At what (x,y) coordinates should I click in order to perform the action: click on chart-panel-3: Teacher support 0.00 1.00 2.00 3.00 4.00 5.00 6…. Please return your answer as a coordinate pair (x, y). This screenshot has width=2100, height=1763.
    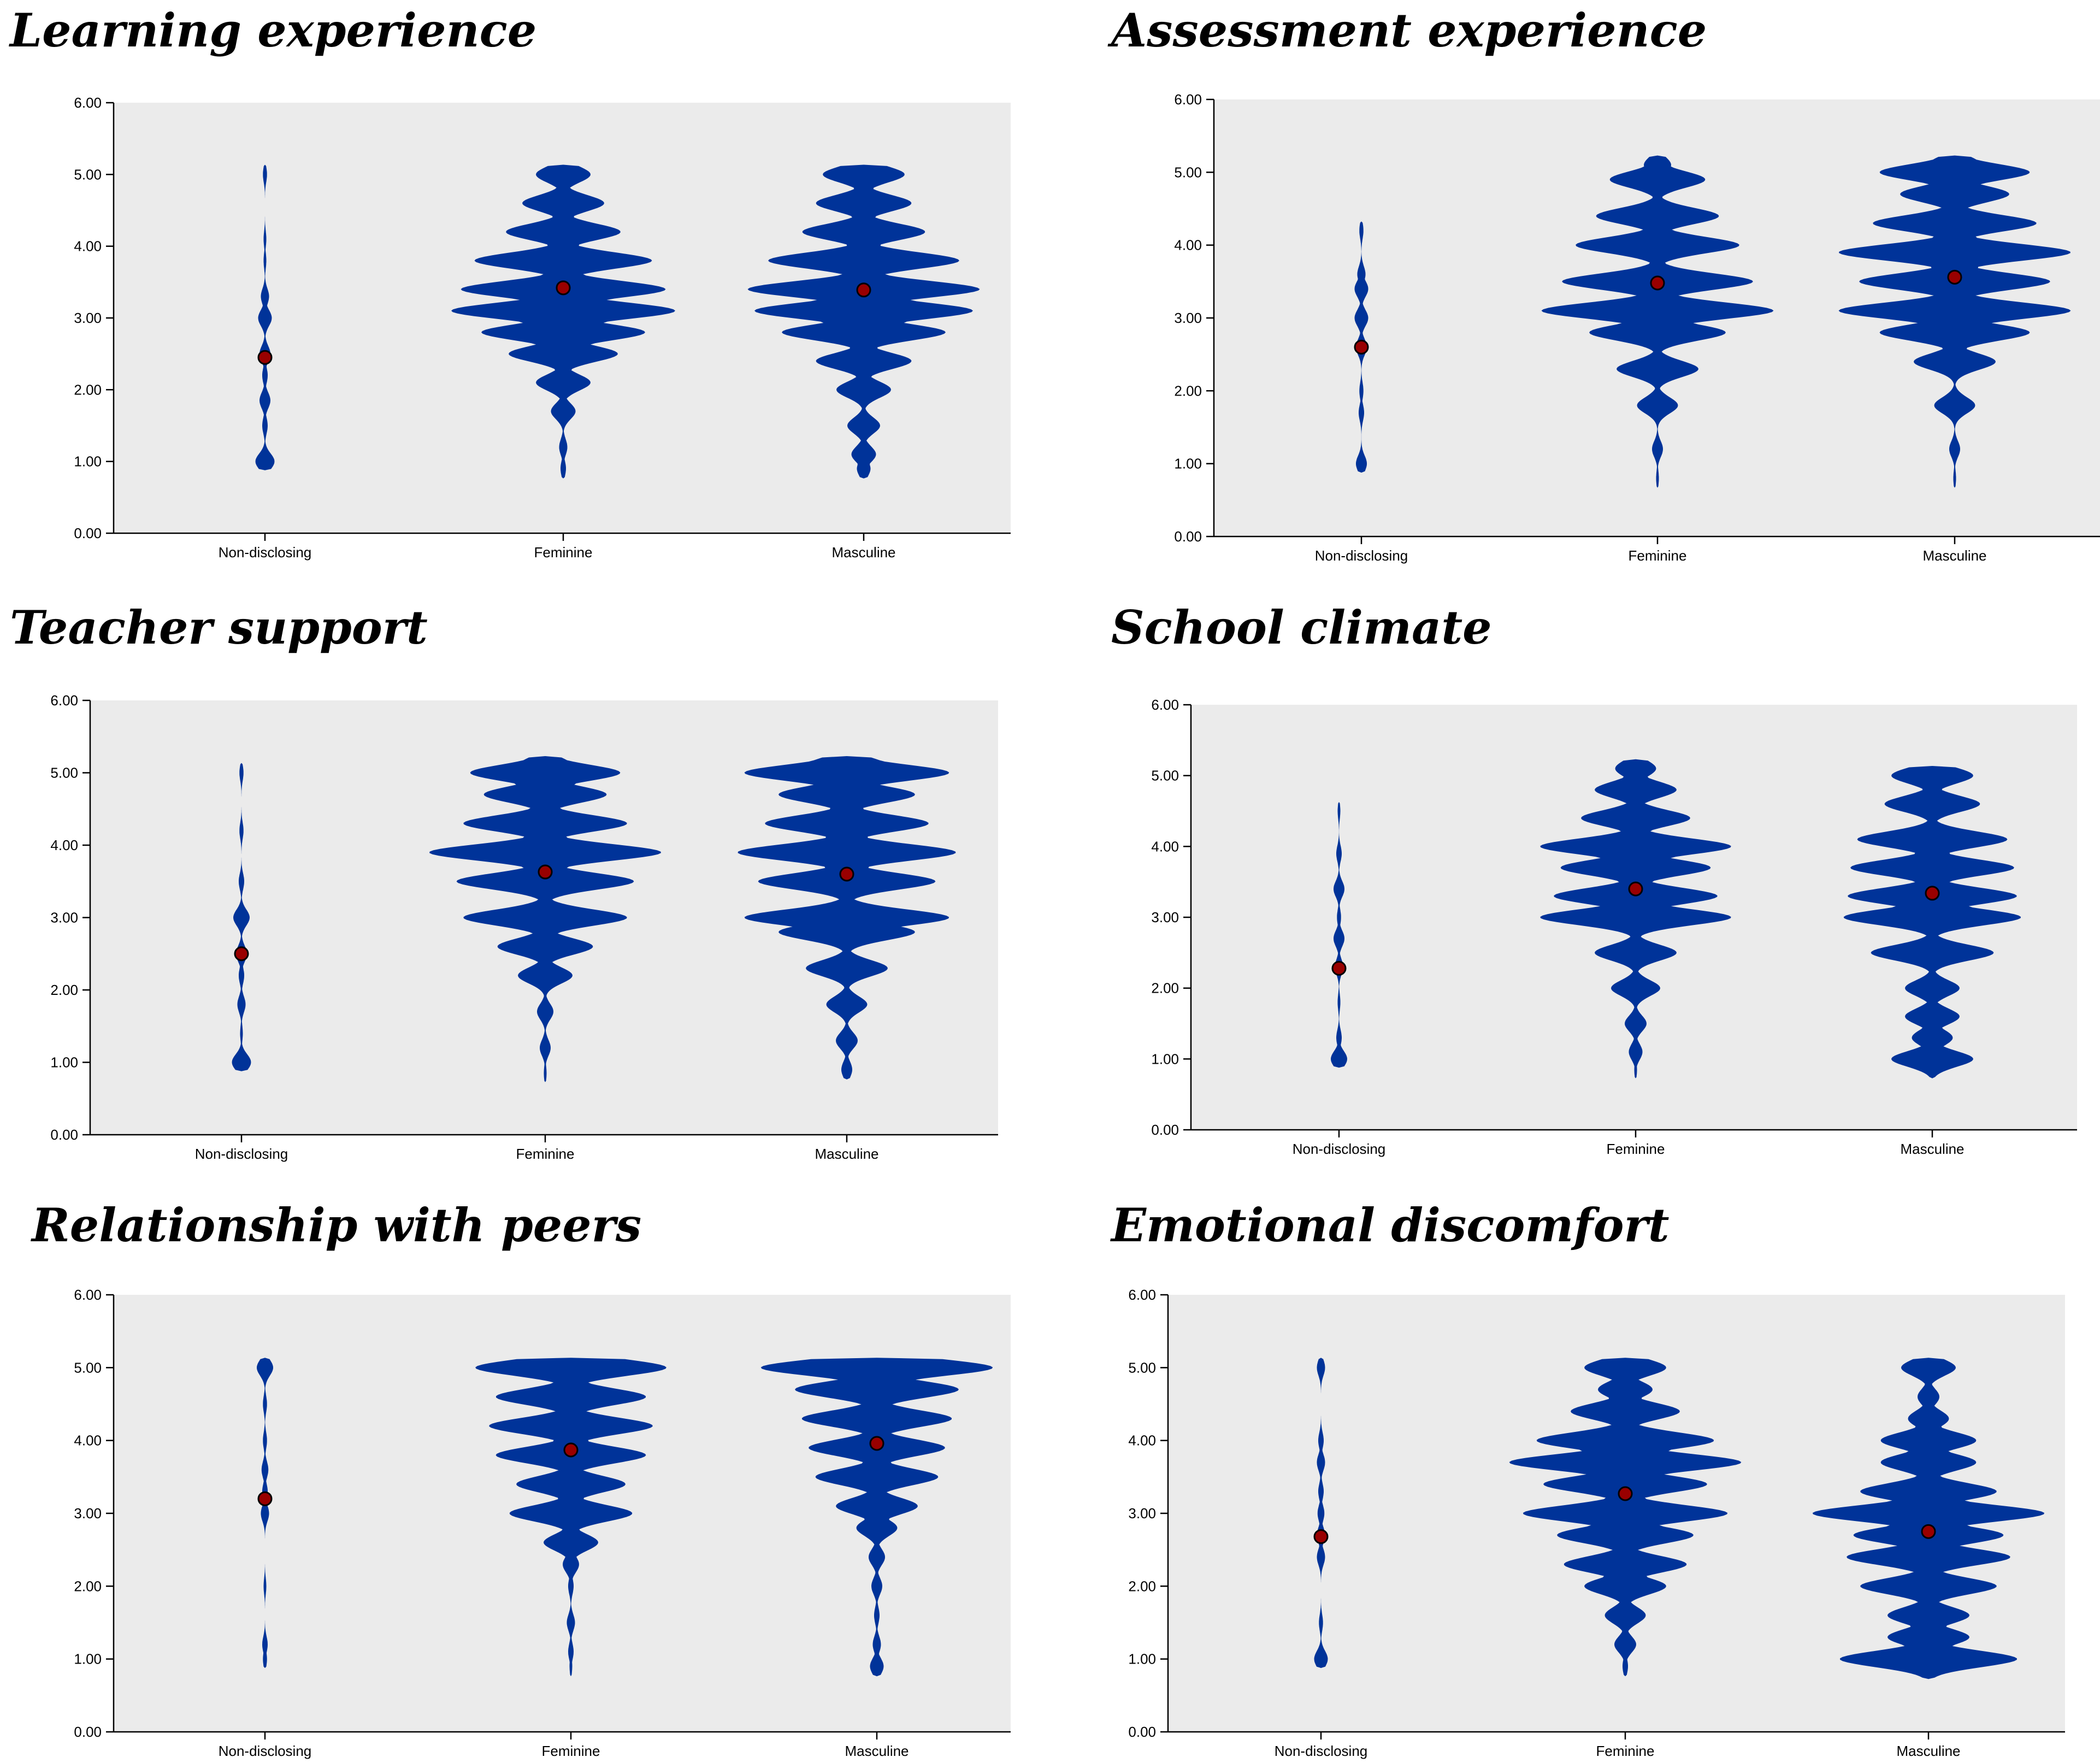
    Looking at the image, I should click on (504, 881).